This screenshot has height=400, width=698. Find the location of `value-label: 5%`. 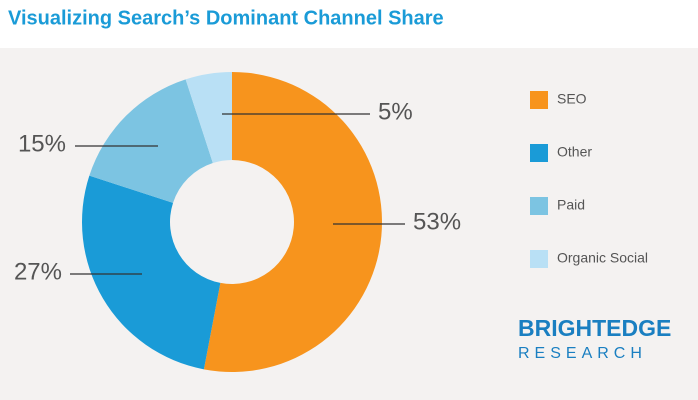

value-label: 5% is located at coordinates (395, 111).